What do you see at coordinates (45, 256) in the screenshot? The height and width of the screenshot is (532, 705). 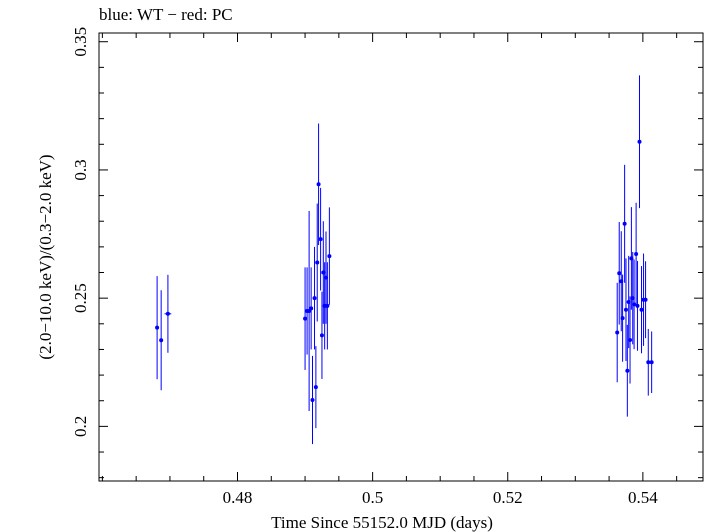 I see `y-axis-label: (2.0−10.0 keV)/(0.3−2.0 keV)` at bounding box center [45, 256].